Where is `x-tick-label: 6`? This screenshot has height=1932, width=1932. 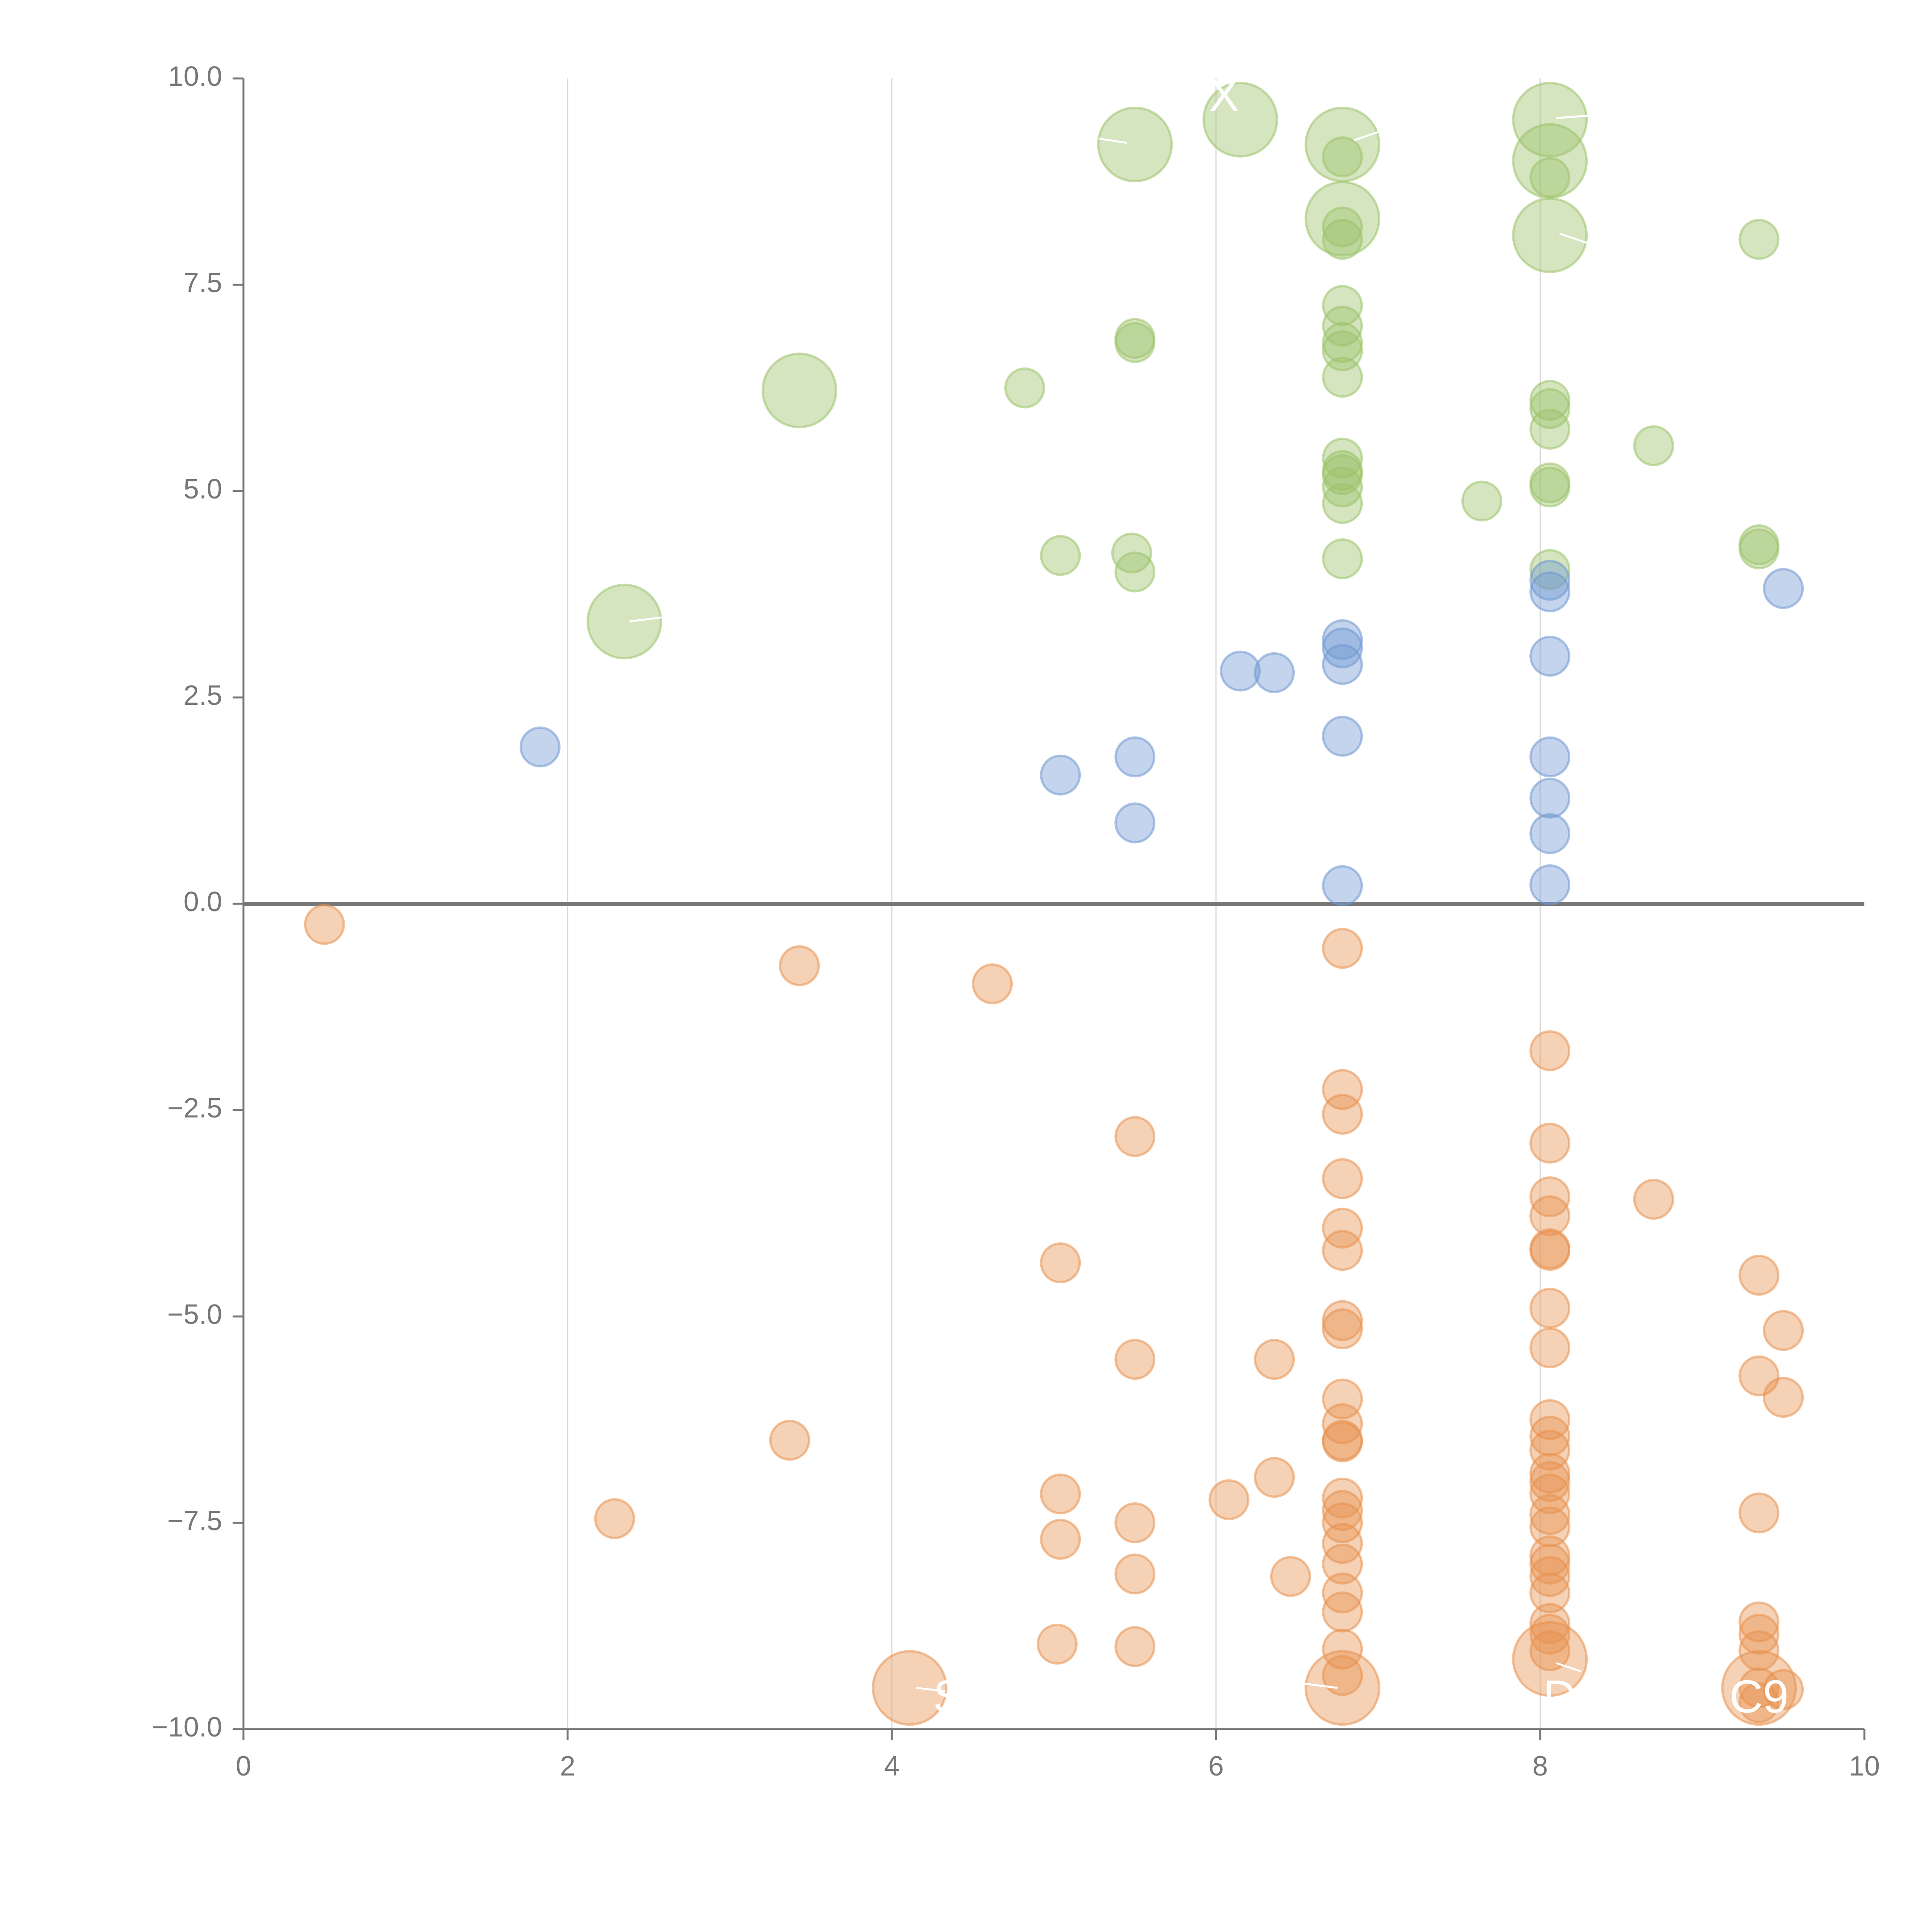
x-tick-label: 6 is located at coordinates (1216, 1767).